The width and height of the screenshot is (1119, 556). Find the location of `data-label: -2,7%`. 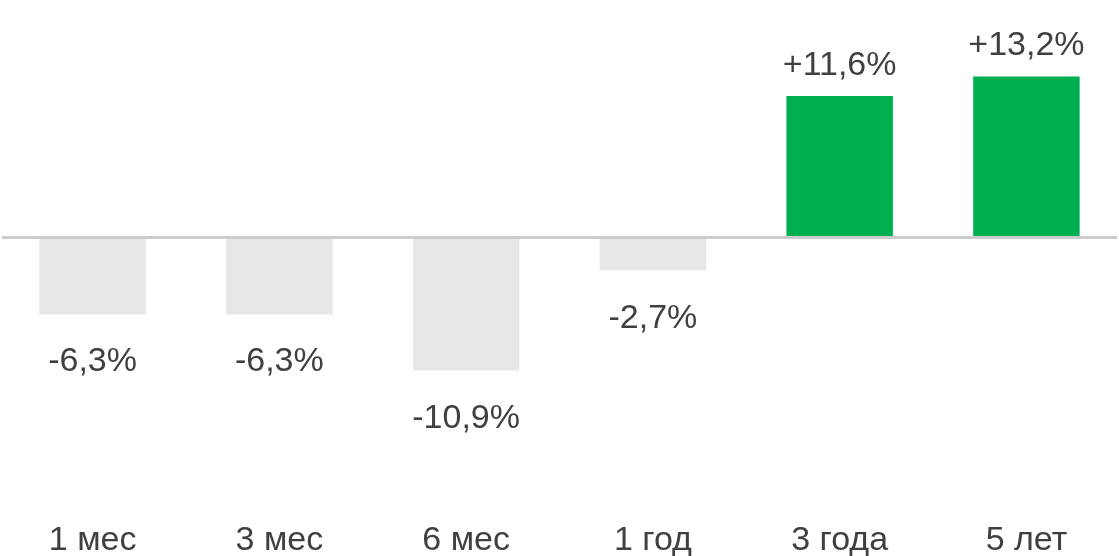

data-label: -2,7% is located at coordinates (653, 315).